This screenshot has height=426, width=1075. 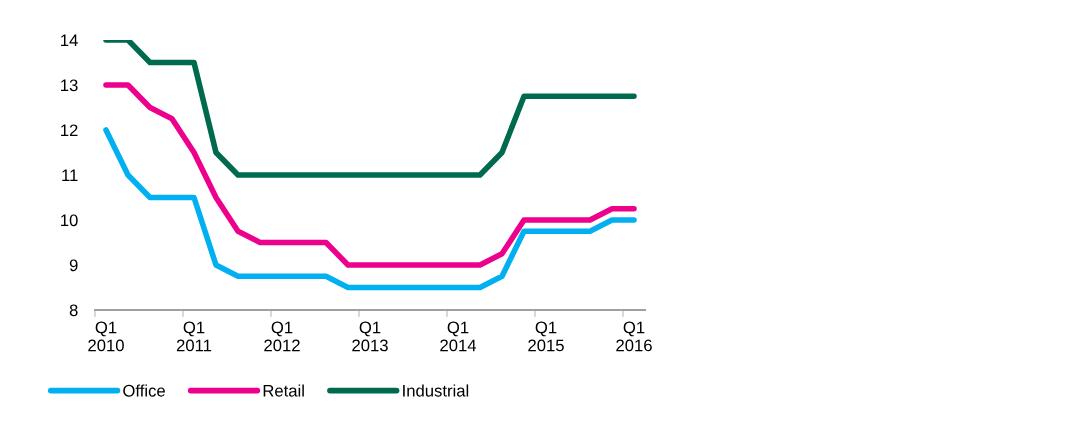 I want to click on x-tick-label: Q1 2016, so click(x=634, y=336).